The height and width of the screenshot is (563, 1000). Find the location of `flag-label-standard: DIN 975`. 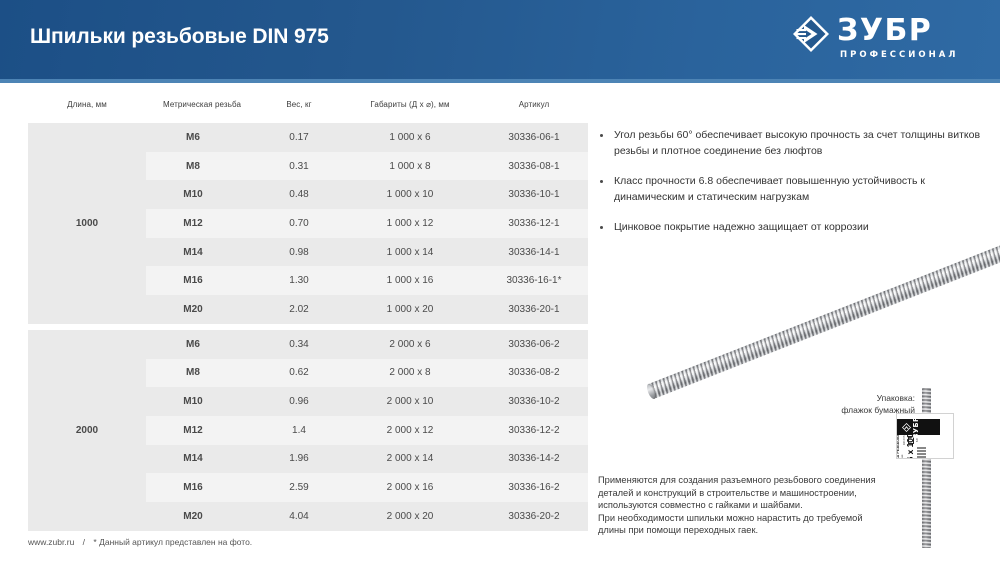

flag-label-standard: DIN 975 is located at coordinates (904, 440).